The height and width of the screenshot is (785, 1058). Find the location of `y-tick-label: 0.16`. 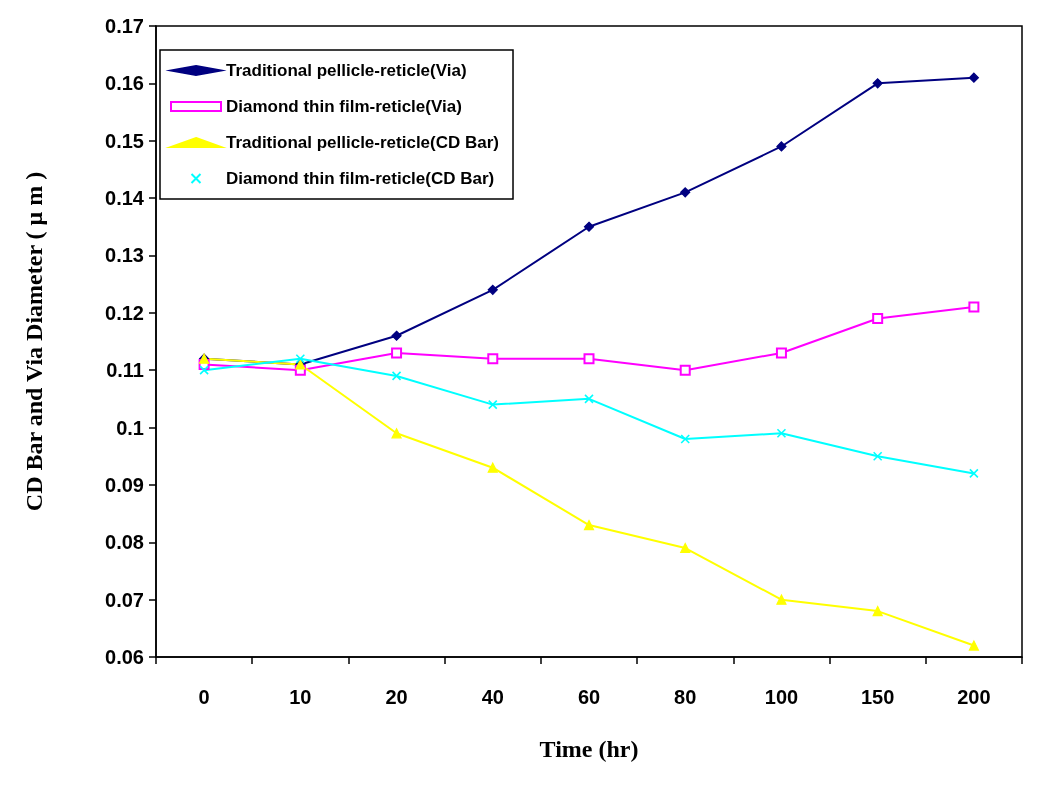

y-tick-label: 0.16 is located at coordinates (124, 83).